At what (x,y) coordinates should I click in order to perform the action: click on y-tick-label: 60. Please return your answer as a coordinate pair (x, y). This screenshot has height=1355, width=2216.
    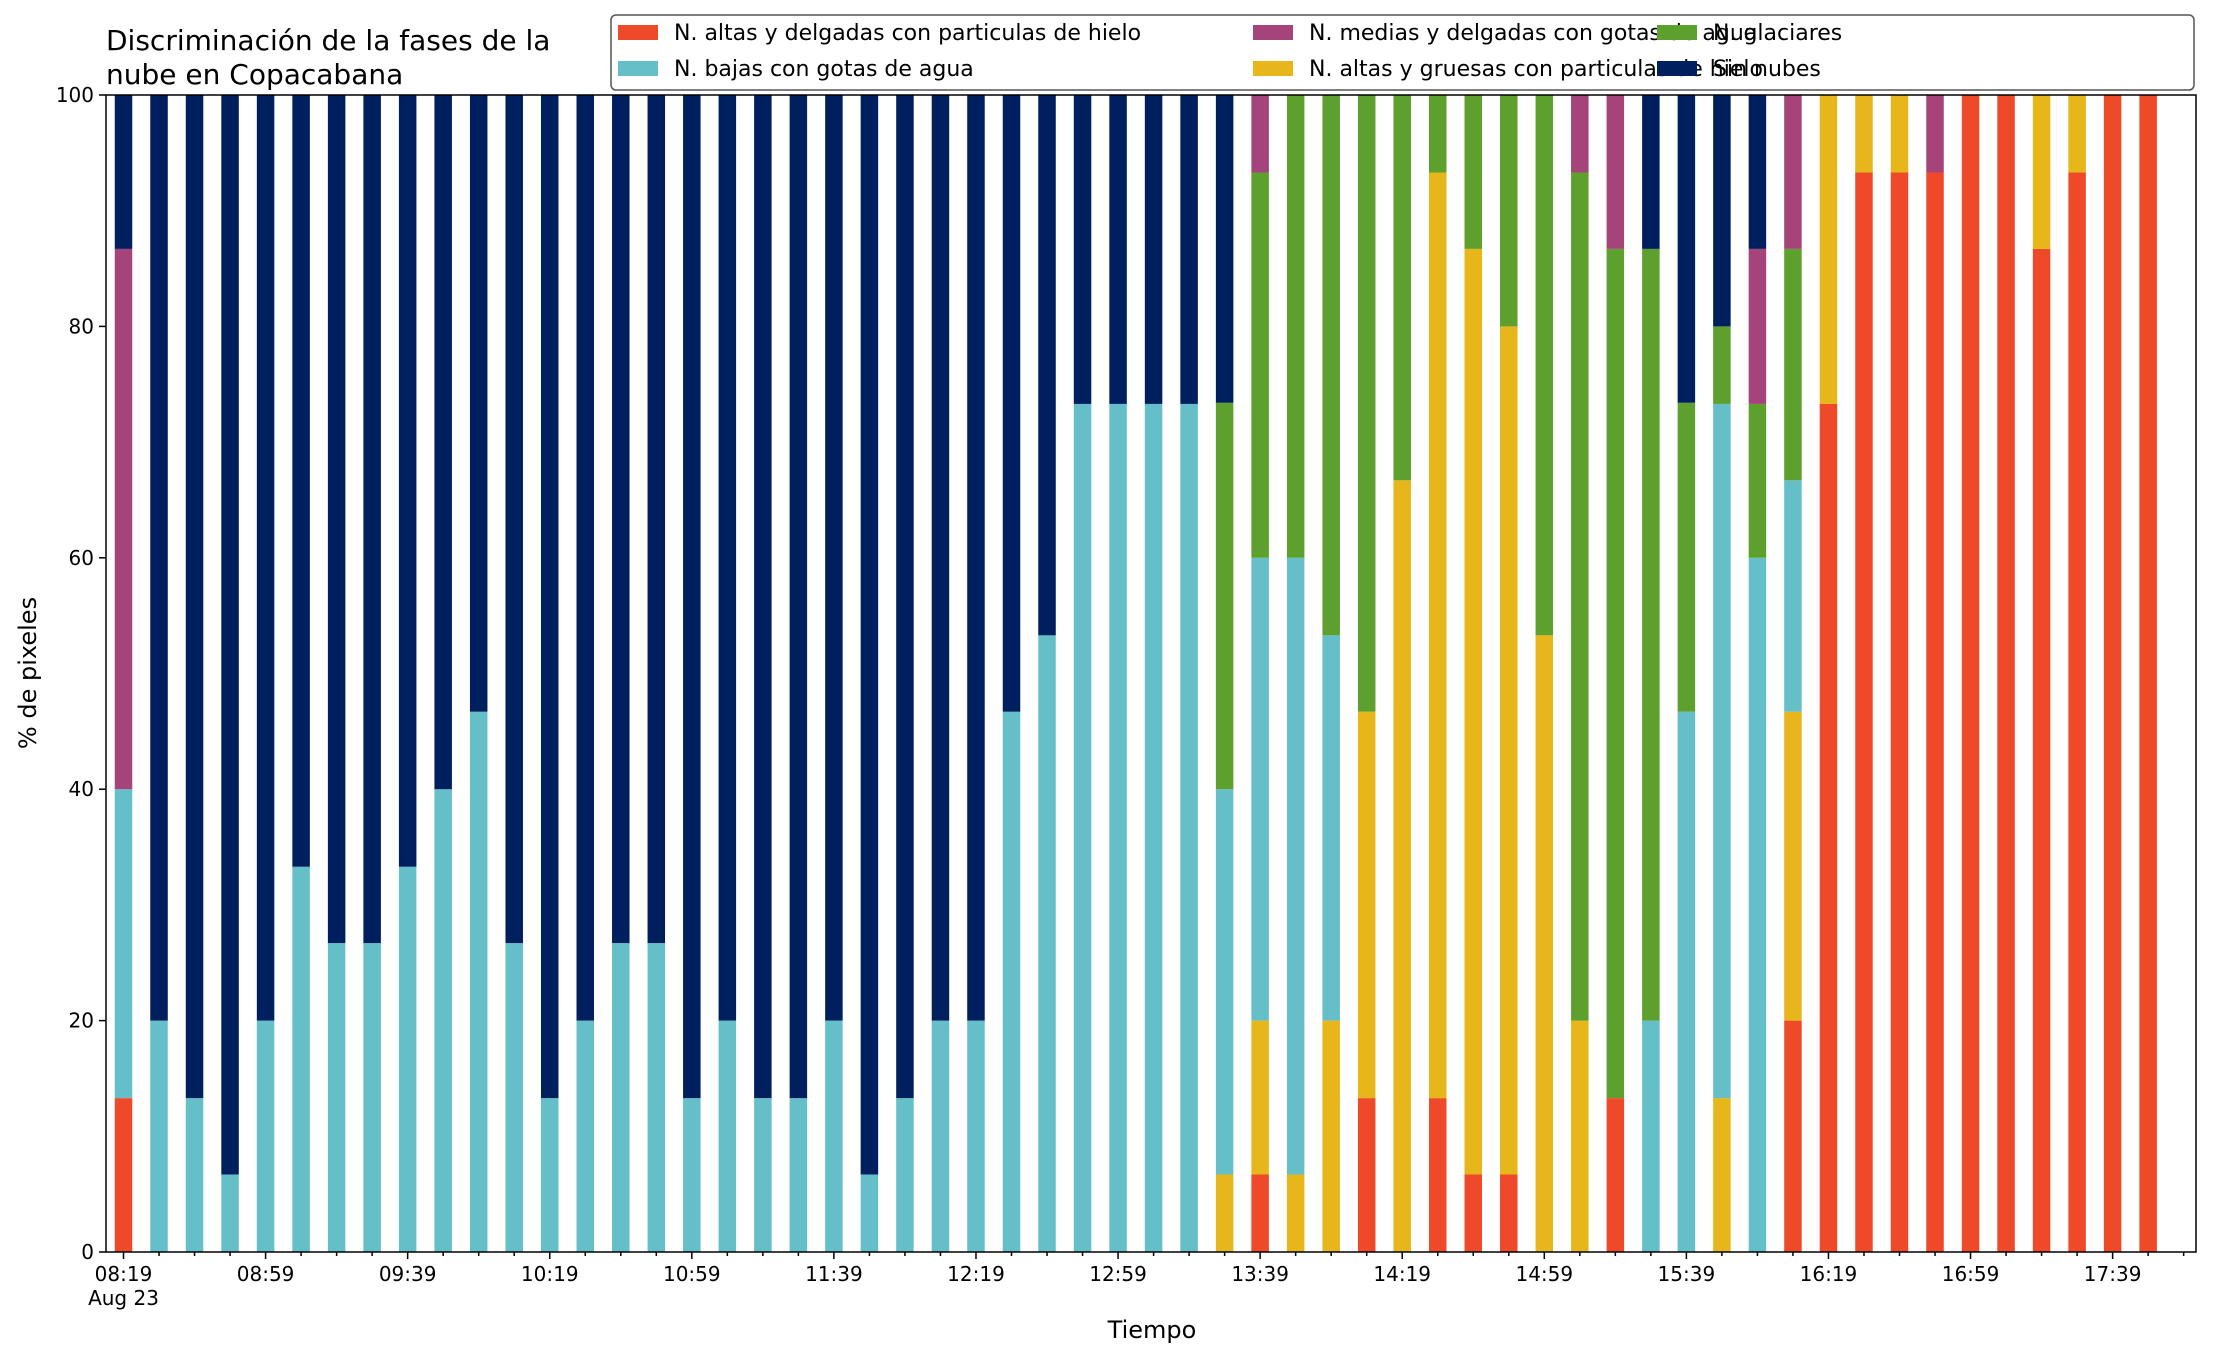
    Looking at the image, I should click on (81, 558).